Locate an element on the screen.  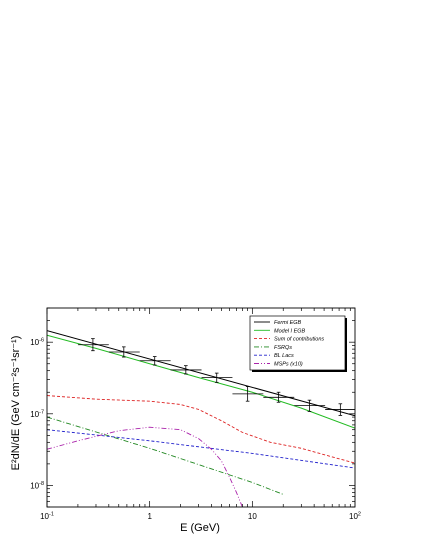
legend-label-model-i-egb: Model I EGB is located at coordinates (290, 331).